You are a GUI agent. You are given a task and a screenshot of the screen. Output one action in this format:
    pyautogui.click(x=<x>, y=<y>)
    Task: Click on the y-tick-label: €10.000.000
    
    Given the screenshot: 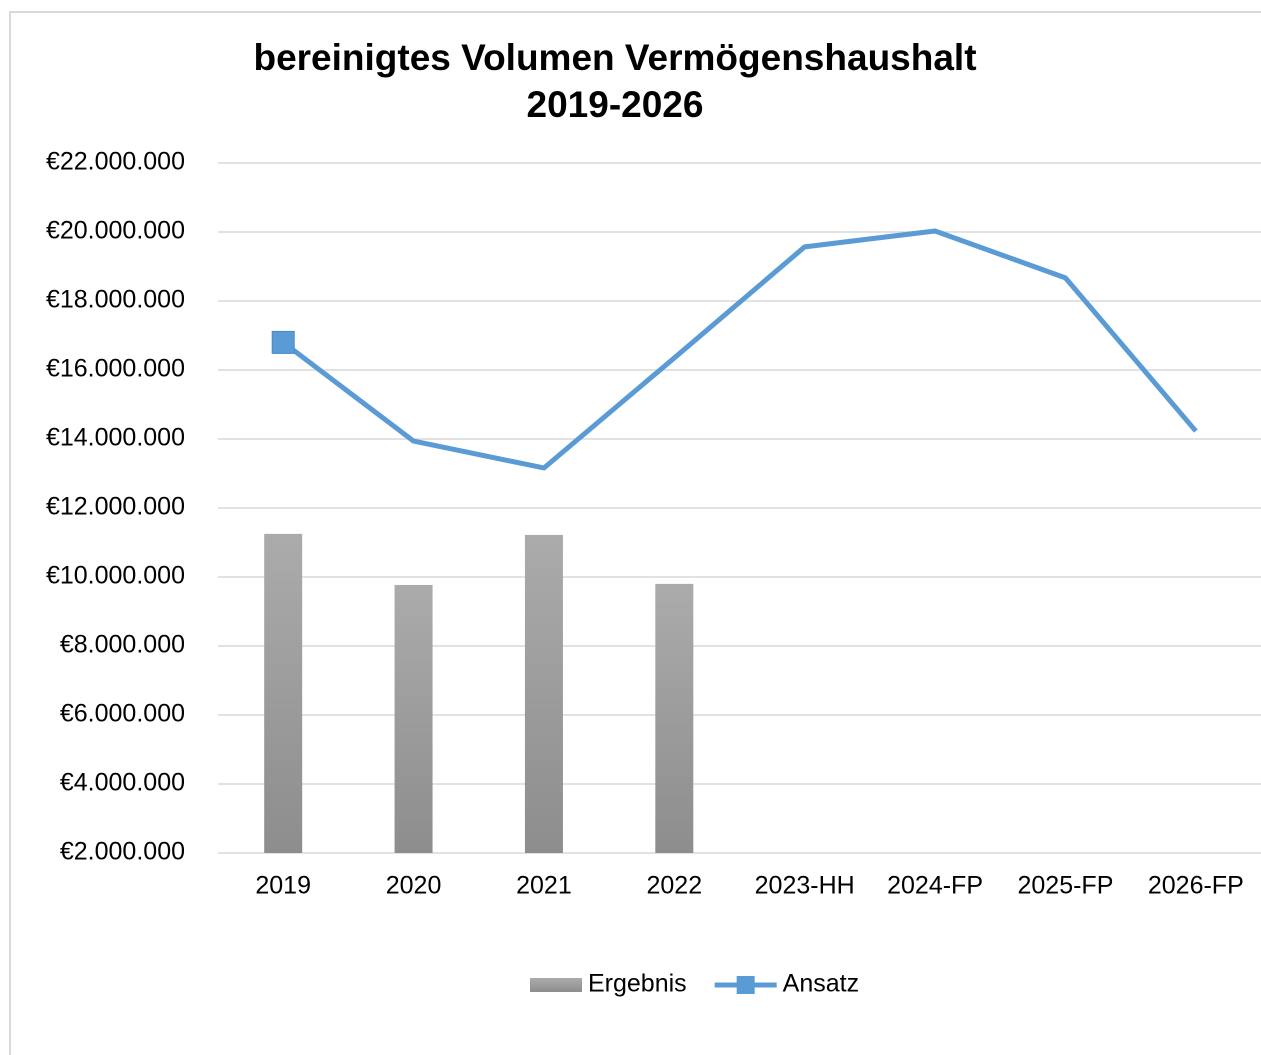 What is the action you would take?
    pyautogui.click(x=115, y=576)
    